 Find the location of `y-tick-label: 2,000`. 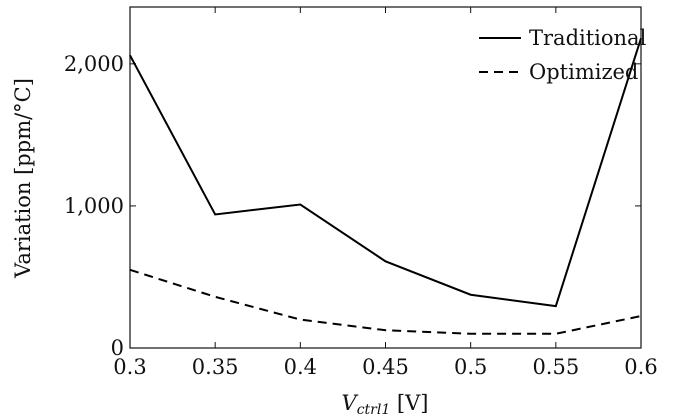

y-tick-label: 2,000 is located at coordinates (94, 64).